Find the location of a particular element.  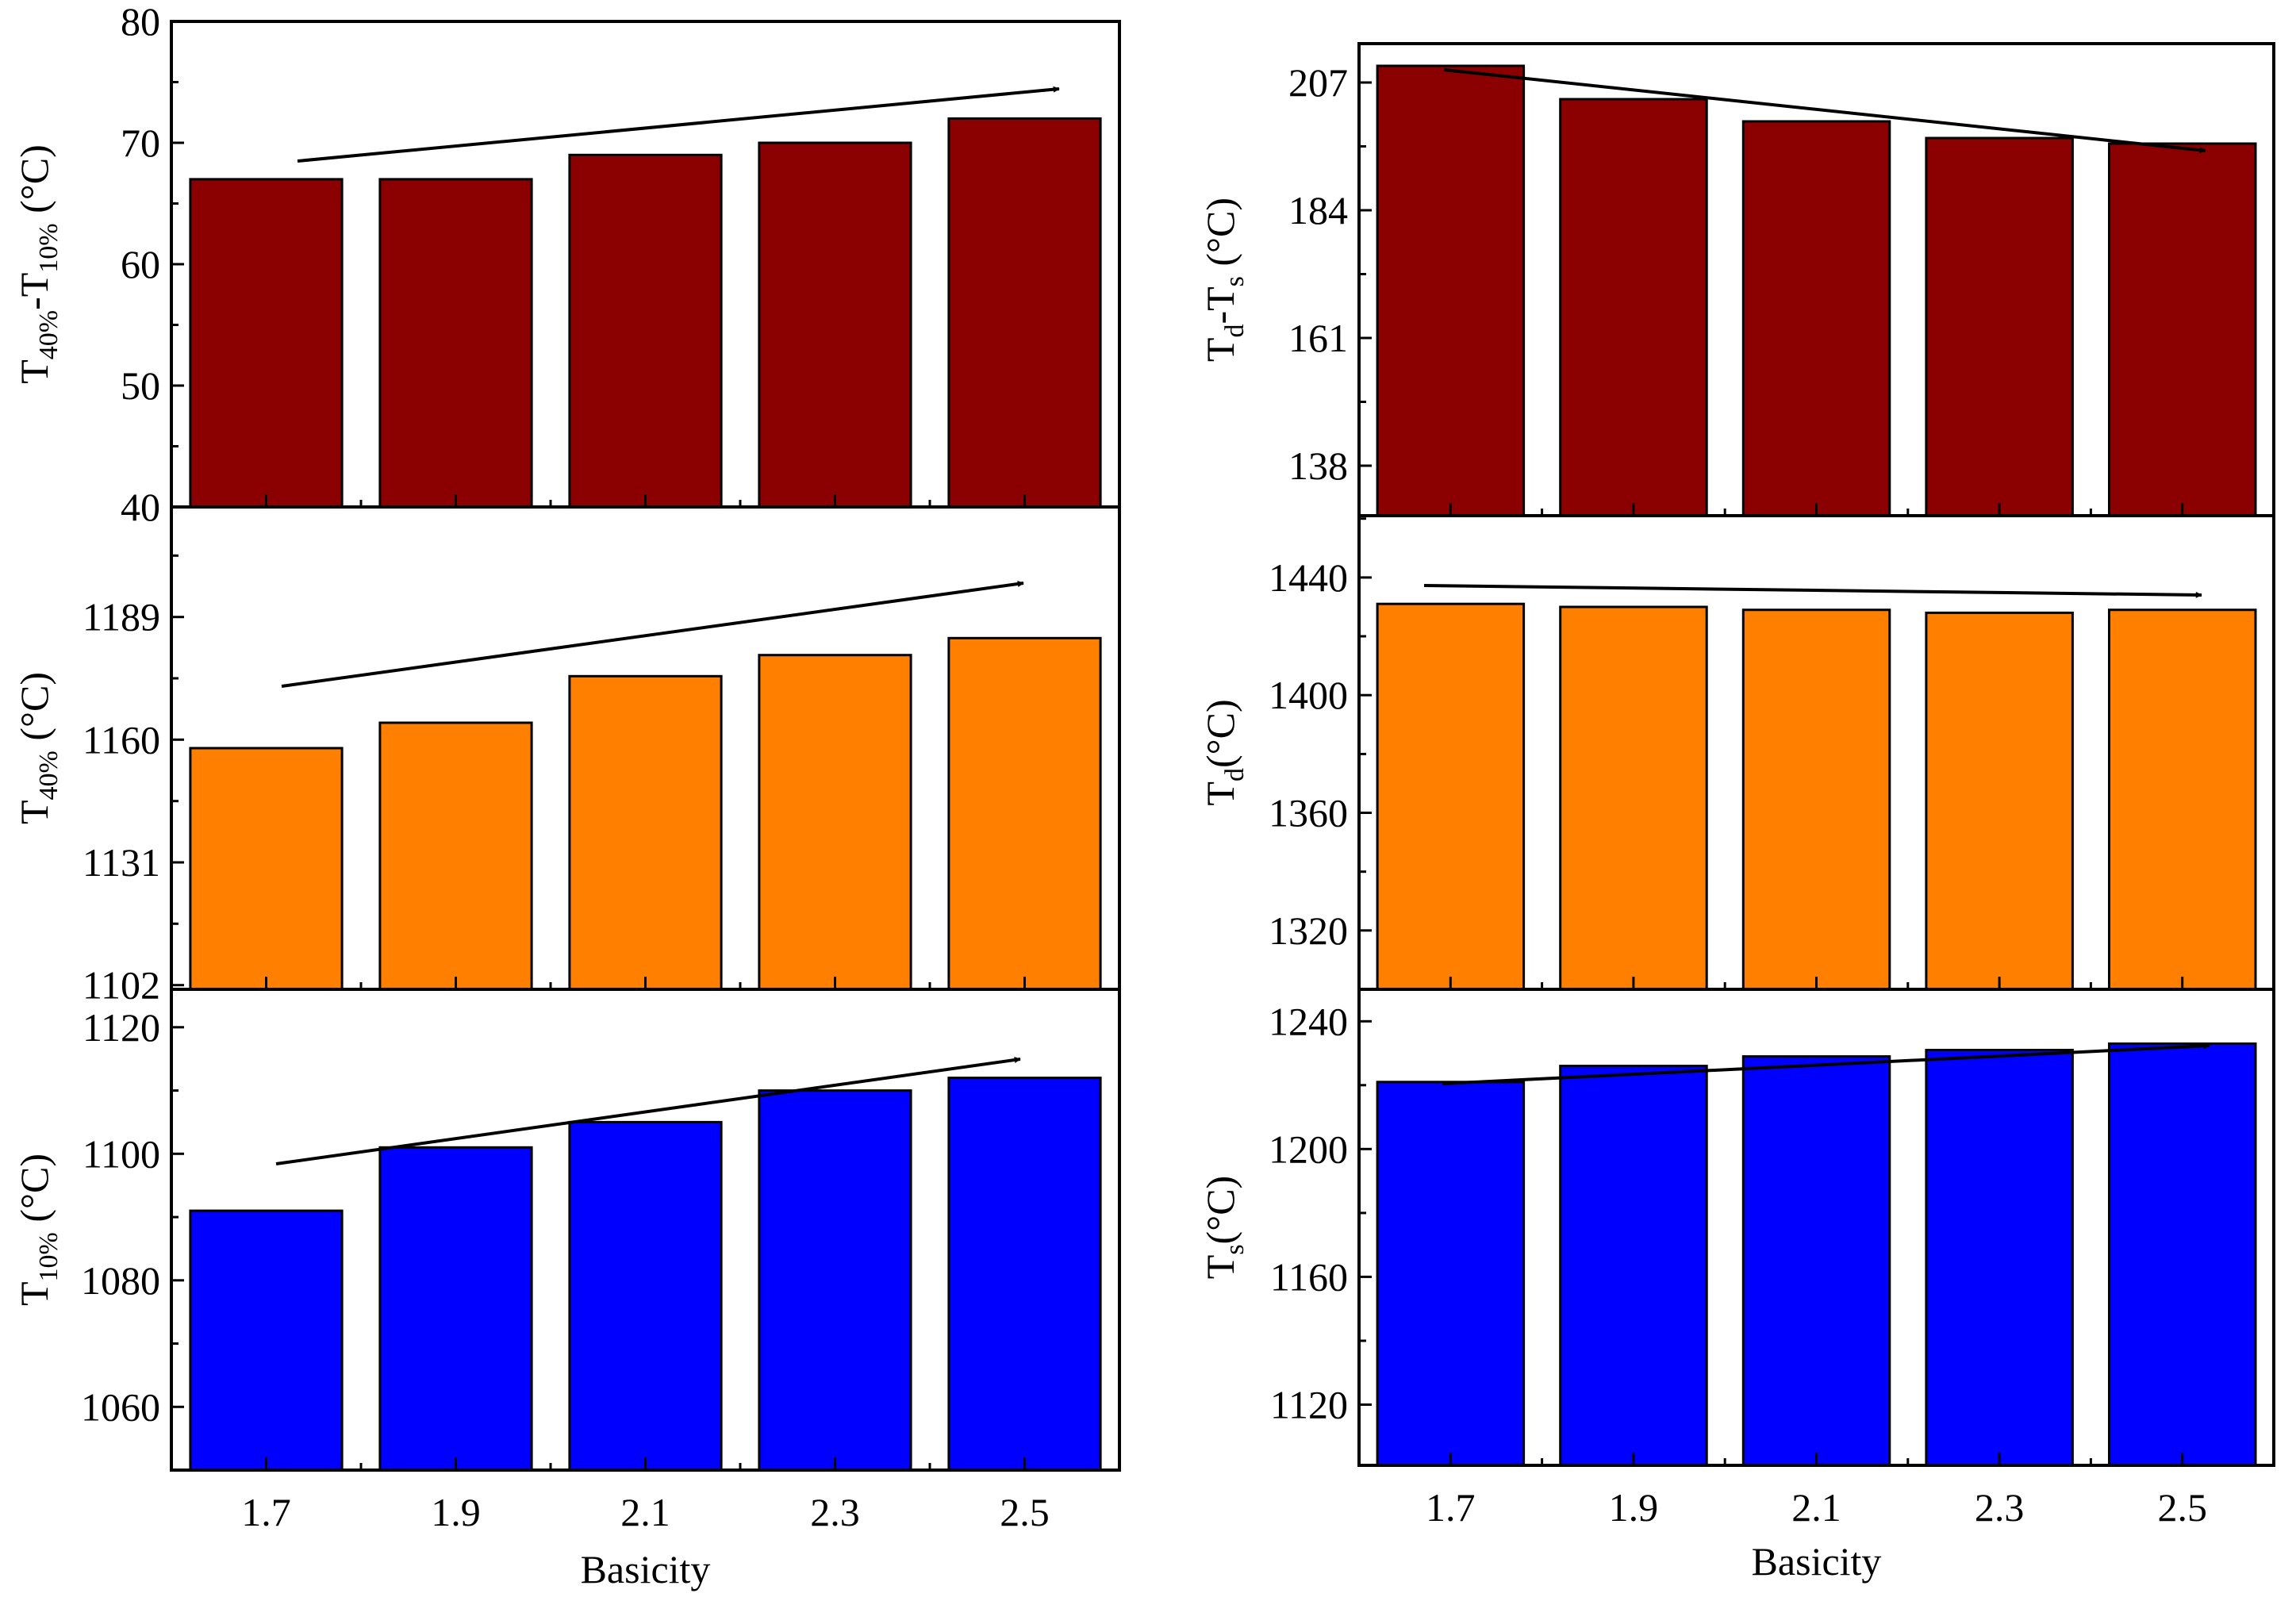

y-tick-label: 161 is located at coordinates (1318, 338).